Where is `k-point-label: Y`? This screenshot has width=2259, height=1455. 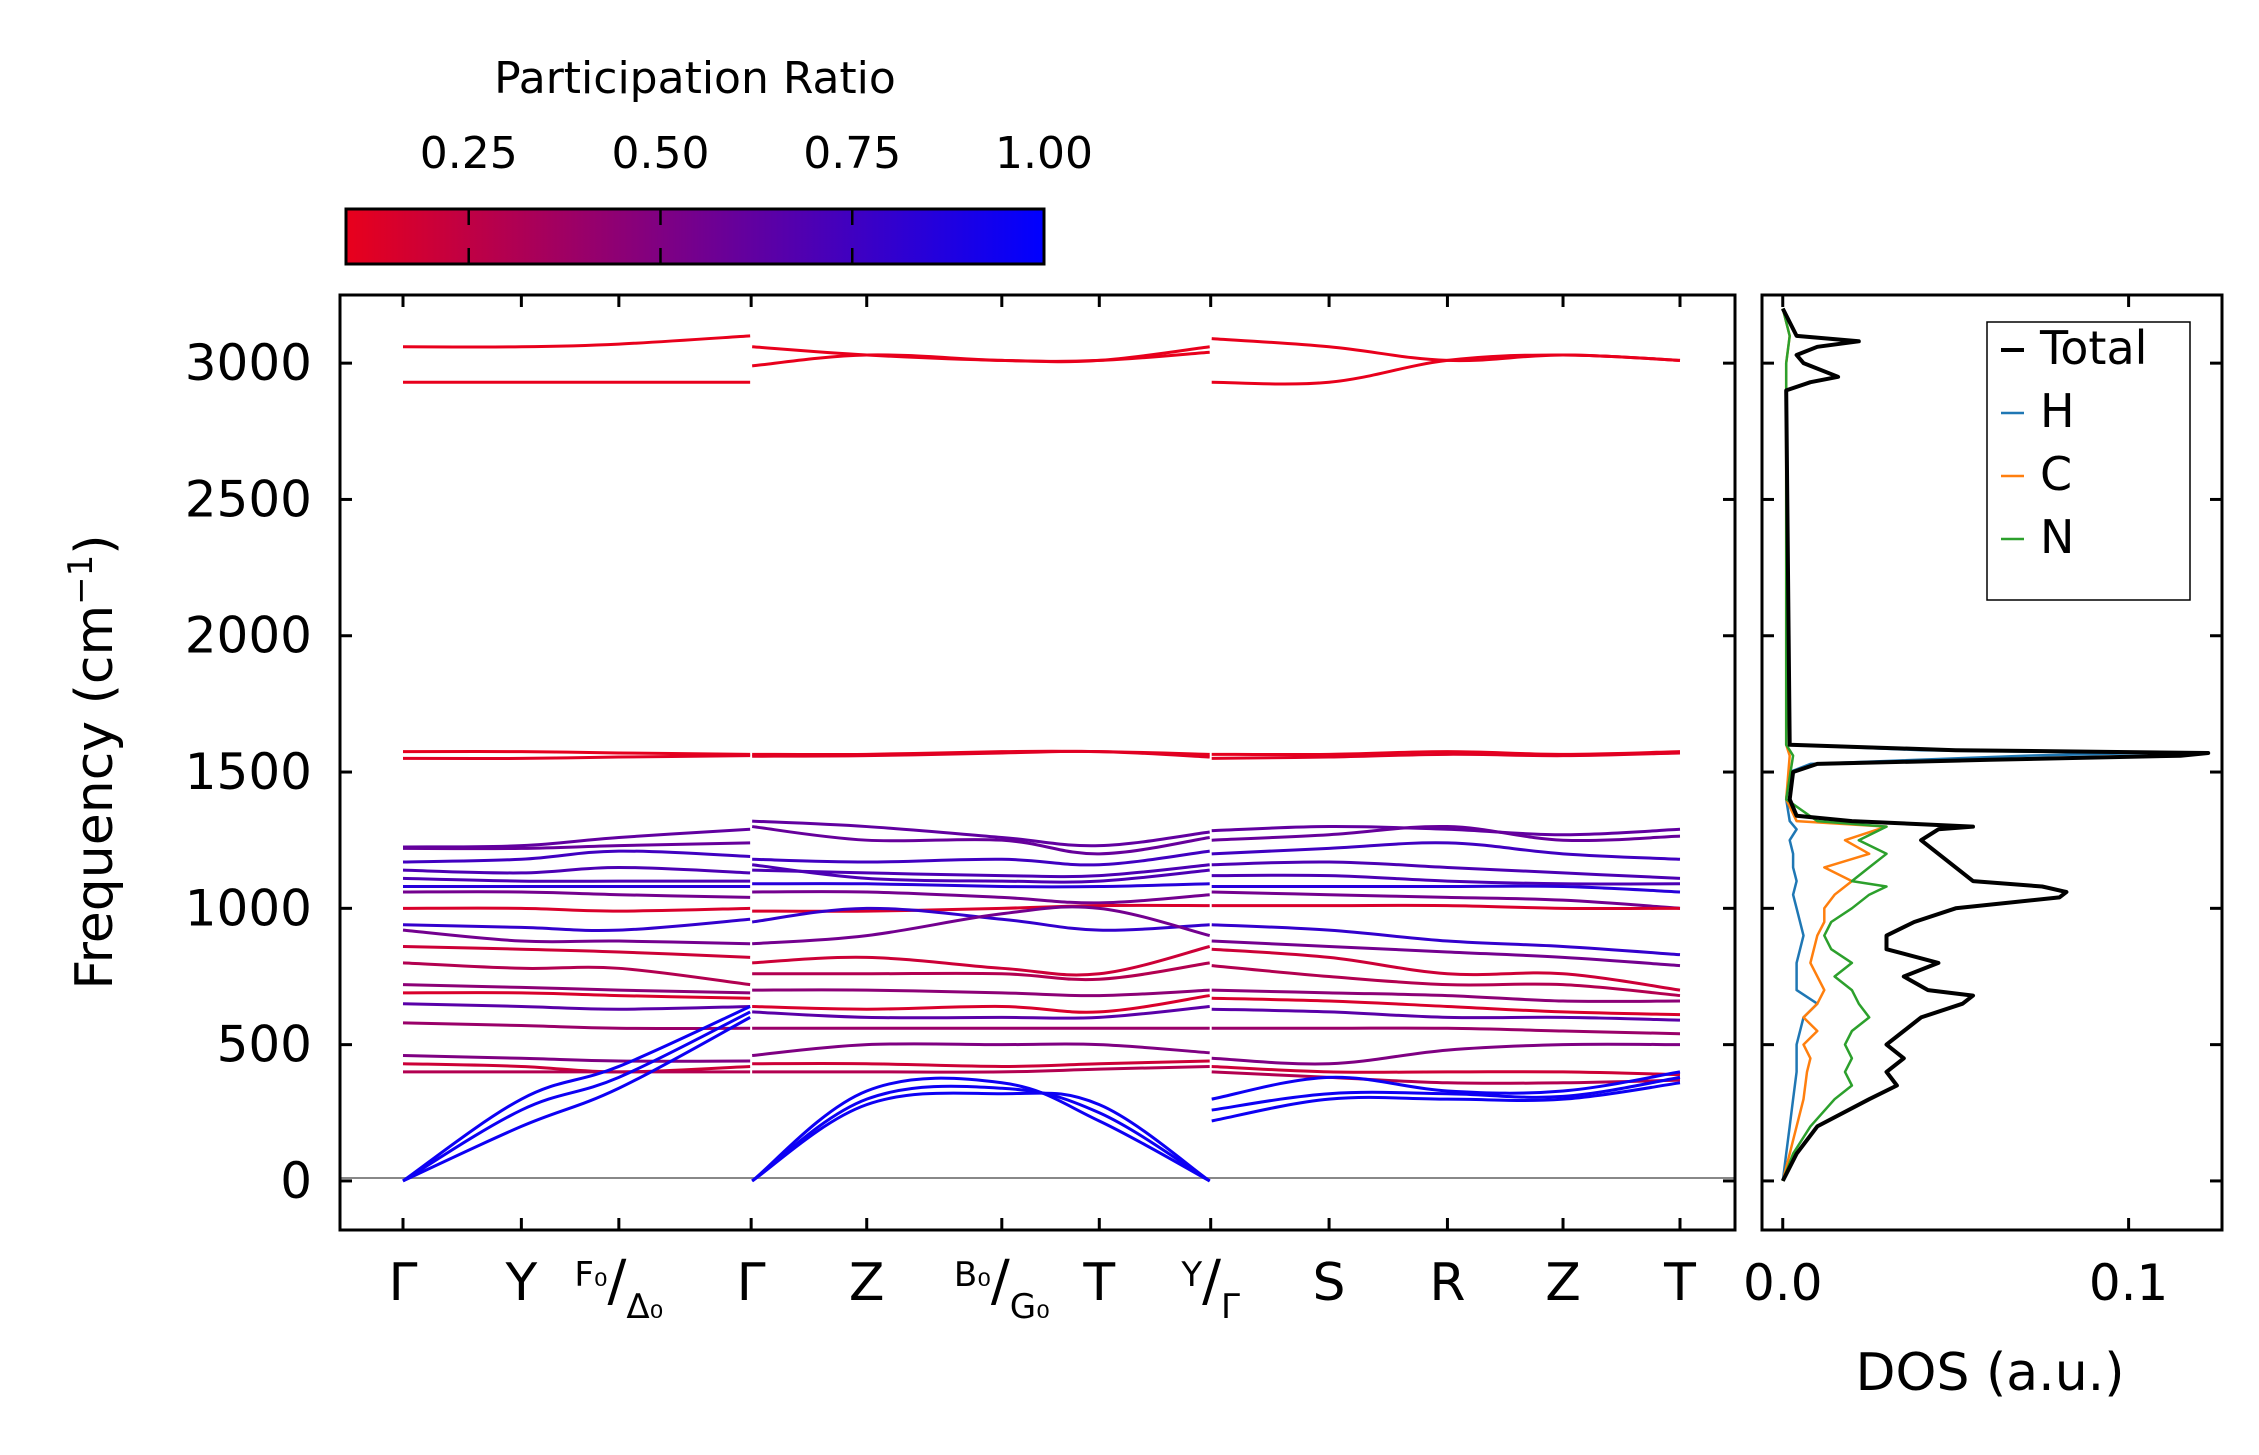 k-point-label: Y is located at coordinates (520, 1283).